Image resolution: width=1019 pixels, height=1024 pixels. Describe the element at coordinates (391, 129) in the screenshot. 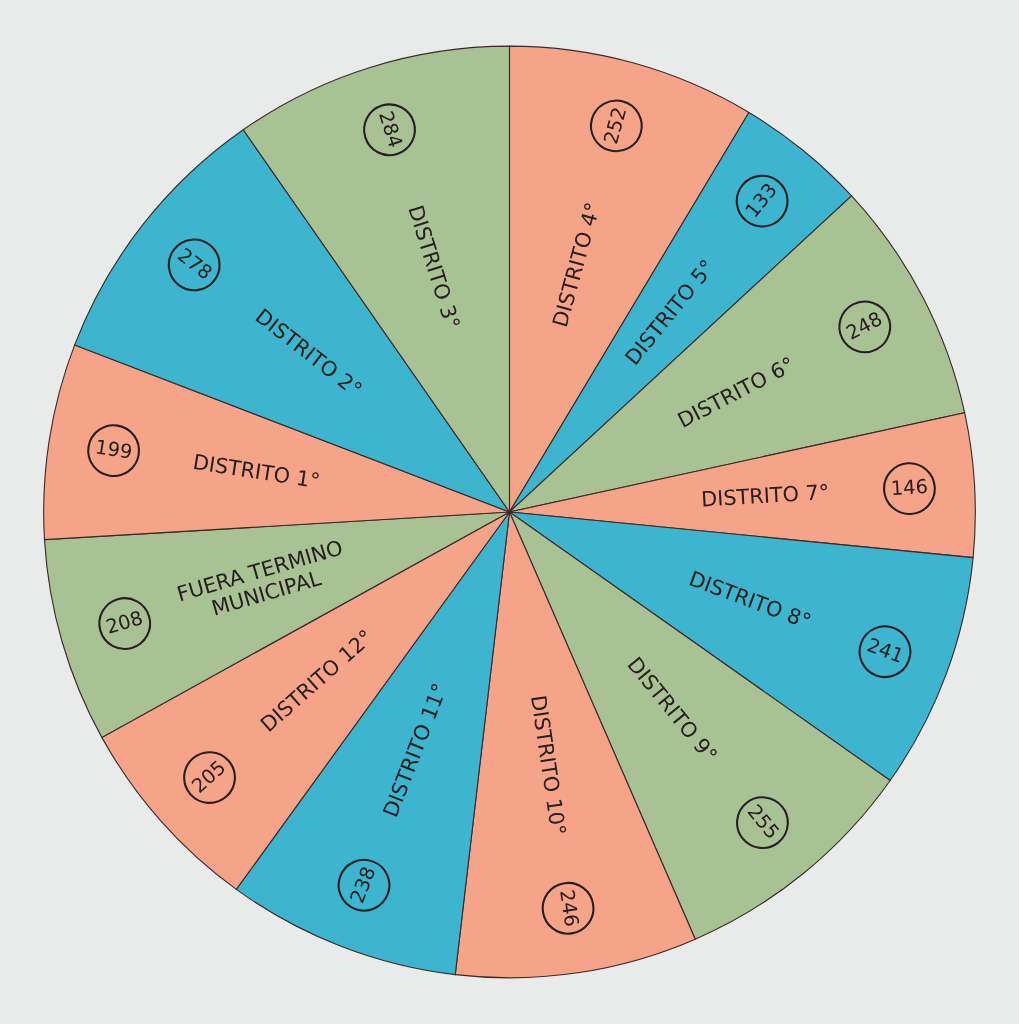

I see `data-label: 284` at that location.